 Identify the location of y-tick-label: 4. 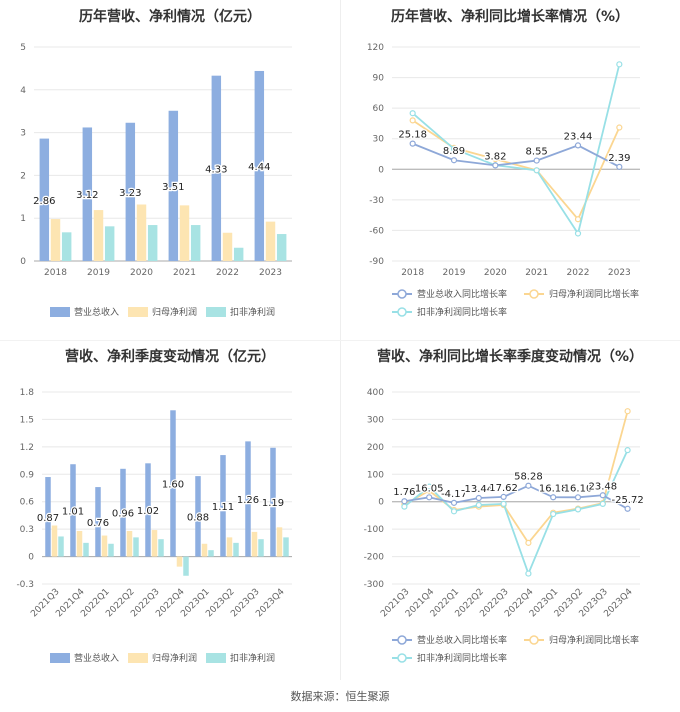
(23, 91).